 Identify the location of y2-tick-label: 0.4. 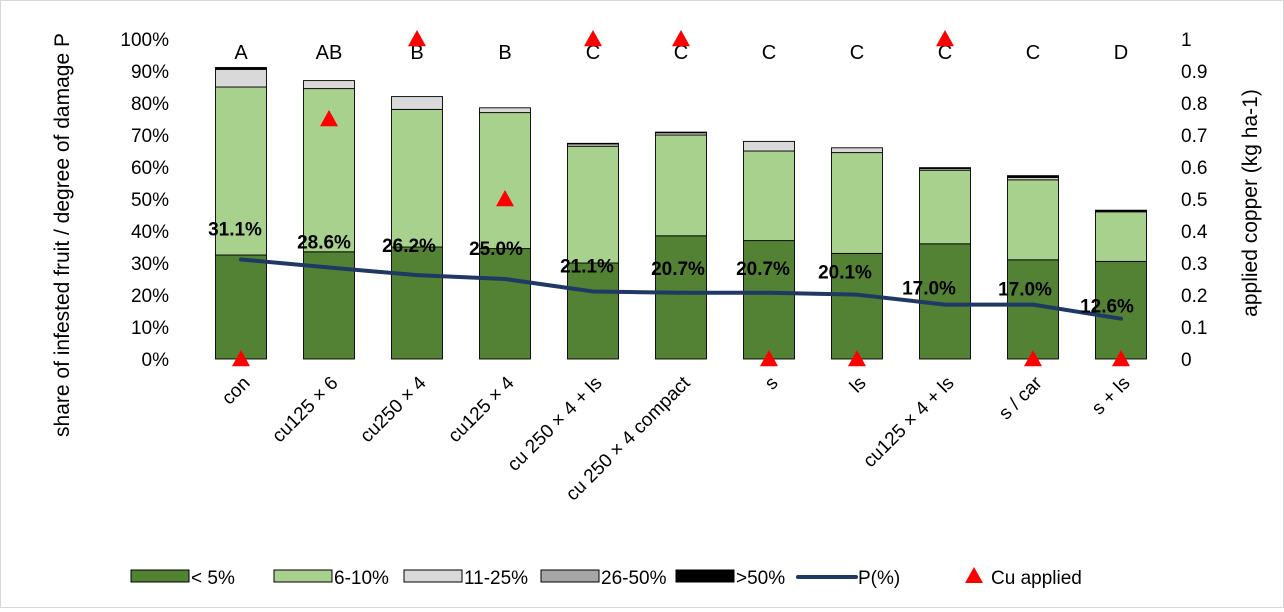
(1194, 232).